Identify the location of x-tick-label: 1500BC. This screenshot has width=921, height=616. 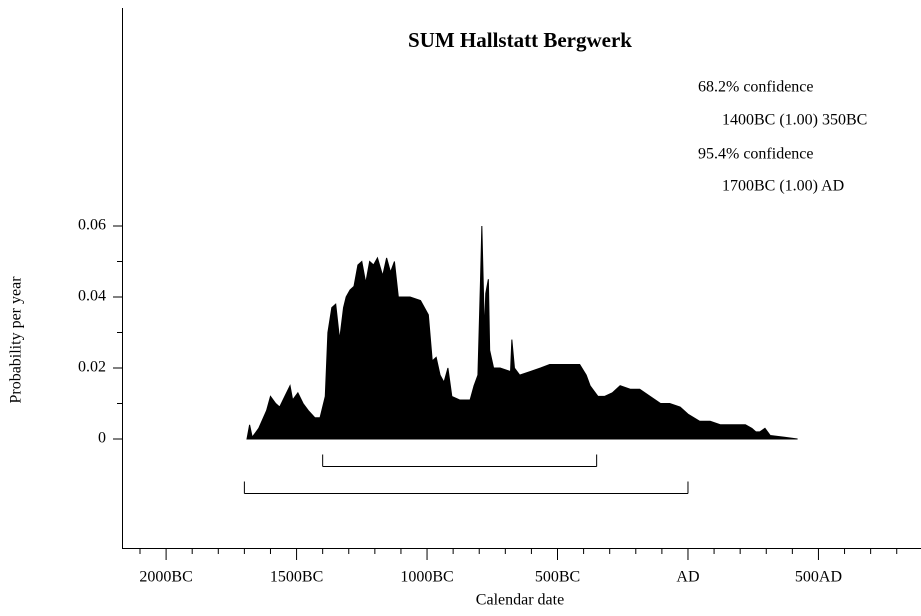
(296, 577).